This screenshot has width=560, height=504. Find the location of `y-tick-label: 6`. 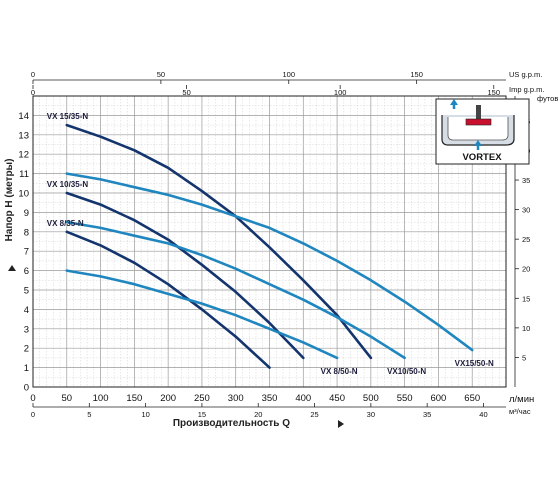

y-tick-label: 6 is located at coordinates (26, 271).